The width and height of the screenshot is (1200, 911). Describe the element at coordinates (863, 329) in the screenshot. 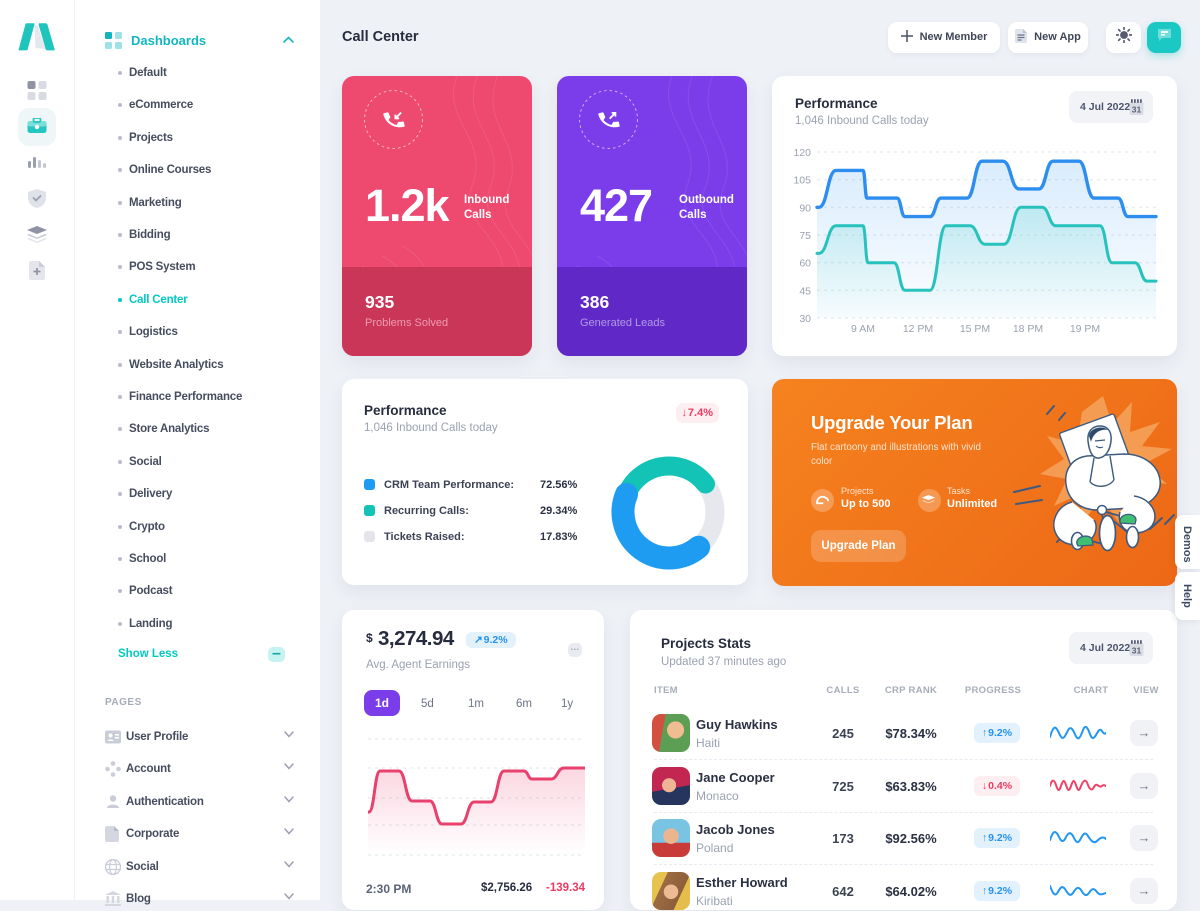

I see `svg-text: 9 AM` at that location.